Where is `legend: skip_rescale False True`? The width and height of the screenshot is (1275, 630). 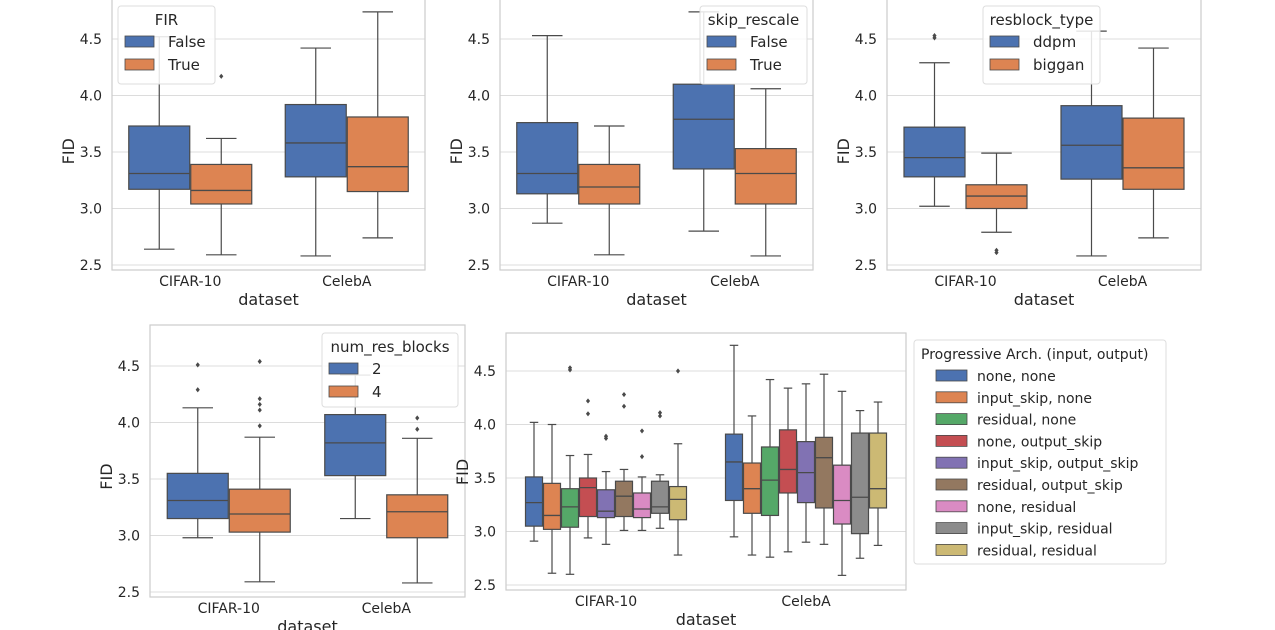 legend: skip_rescale False True is located at coordinates (753, 45).